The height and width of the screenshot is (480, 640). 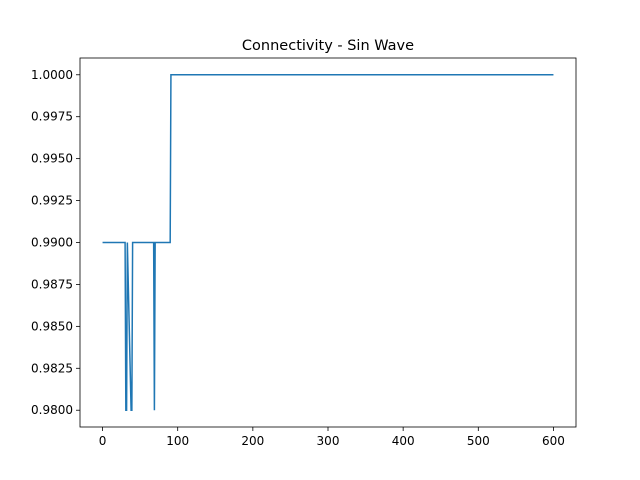 I want to click on x-tick-label: 400, so click(x=403, y=441).